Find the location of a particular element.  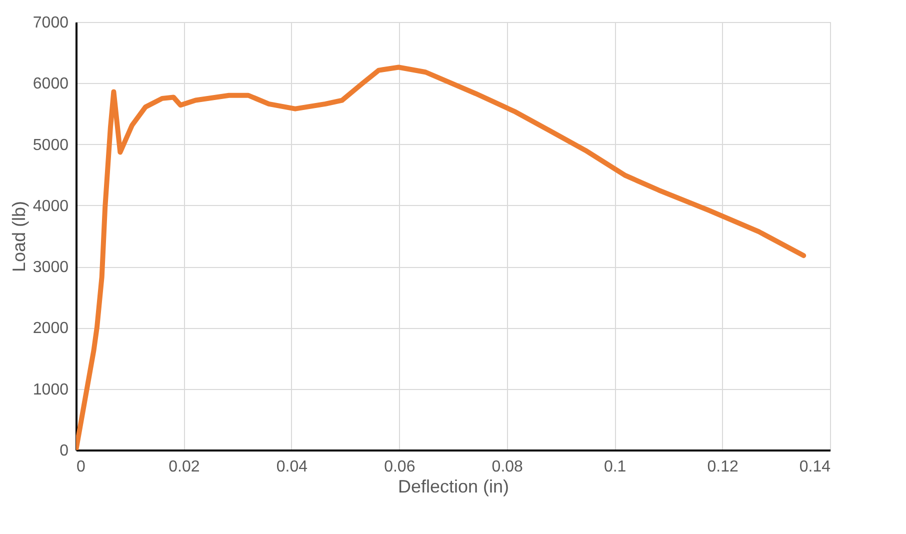

x-tick-label: 0 is located at coordinates (81, 467).